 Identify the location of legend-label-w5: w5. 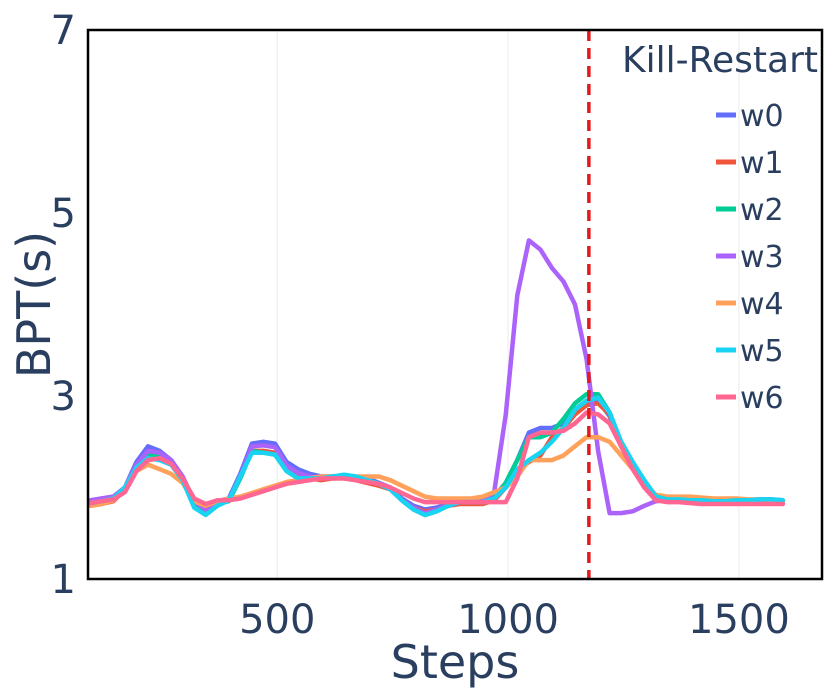
(762, 351).